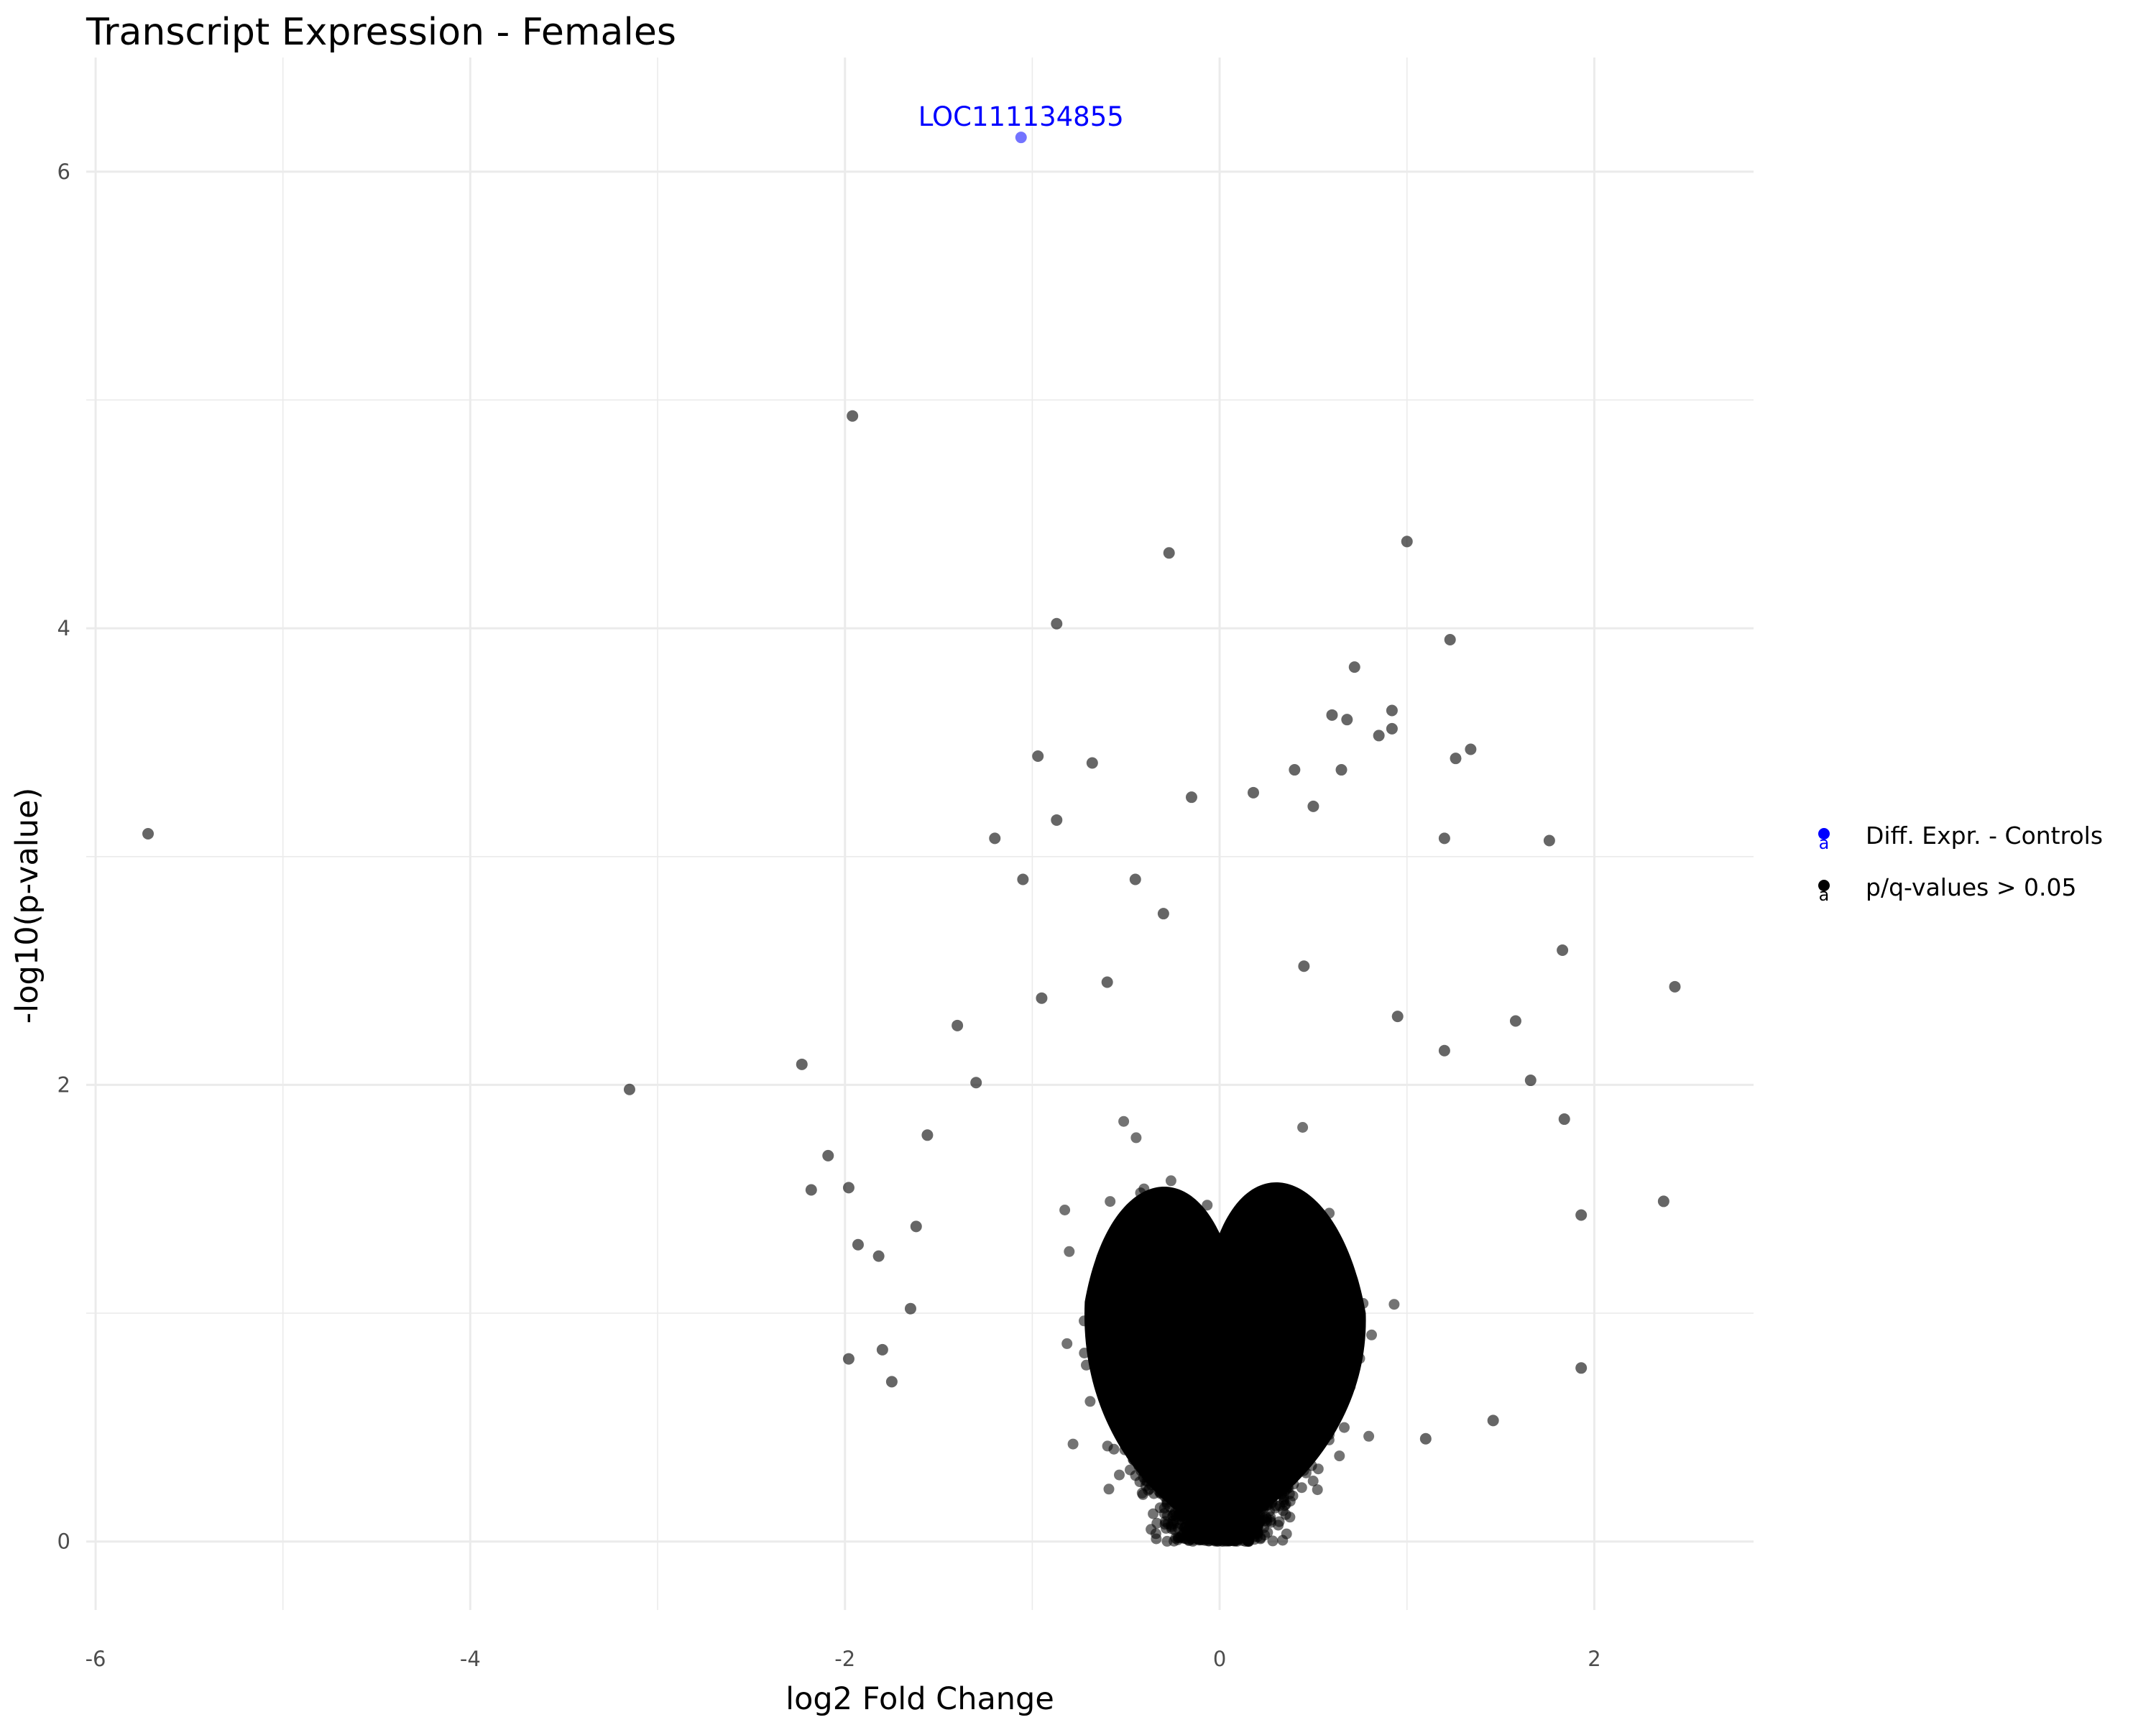  Describe the element at coordinates (381, 32) in the screenshot. I see `chart-title: Transcript Expression - Females` at that location.